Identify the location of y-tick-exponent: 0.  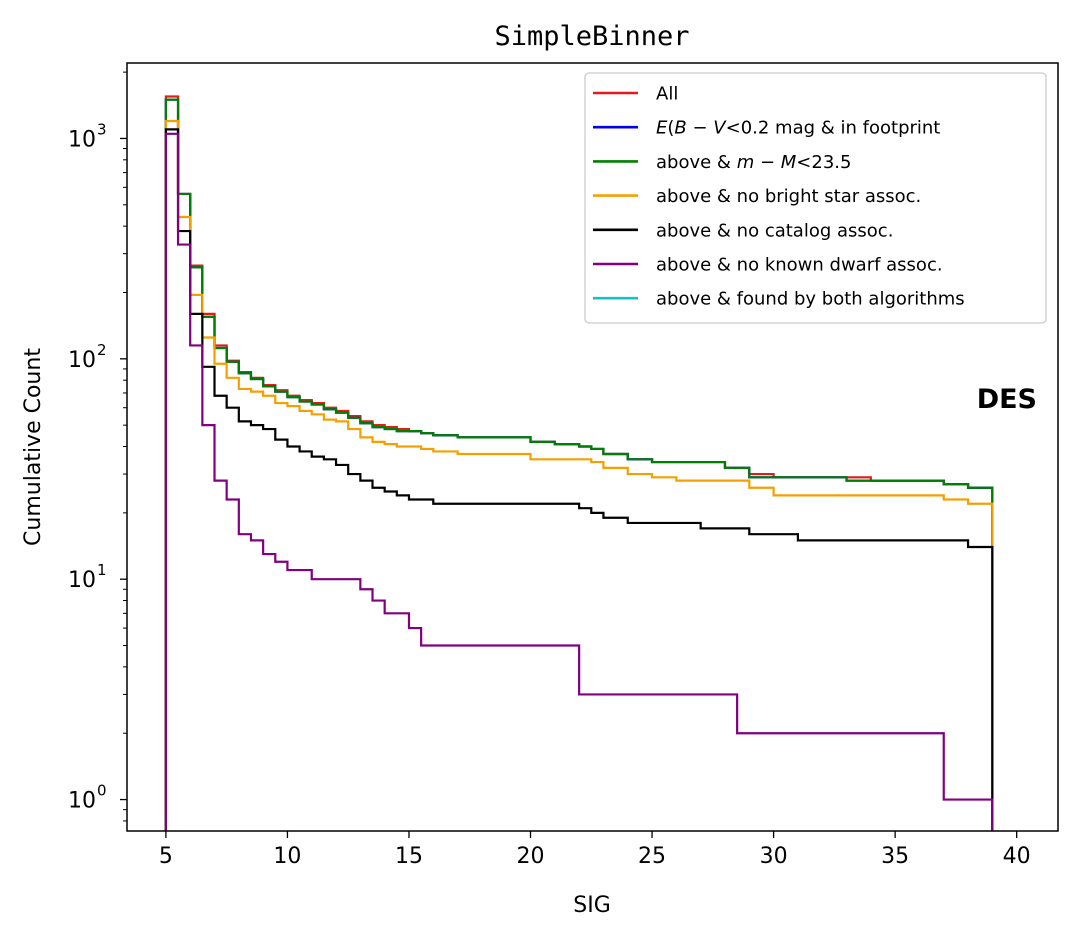
(102, 791).